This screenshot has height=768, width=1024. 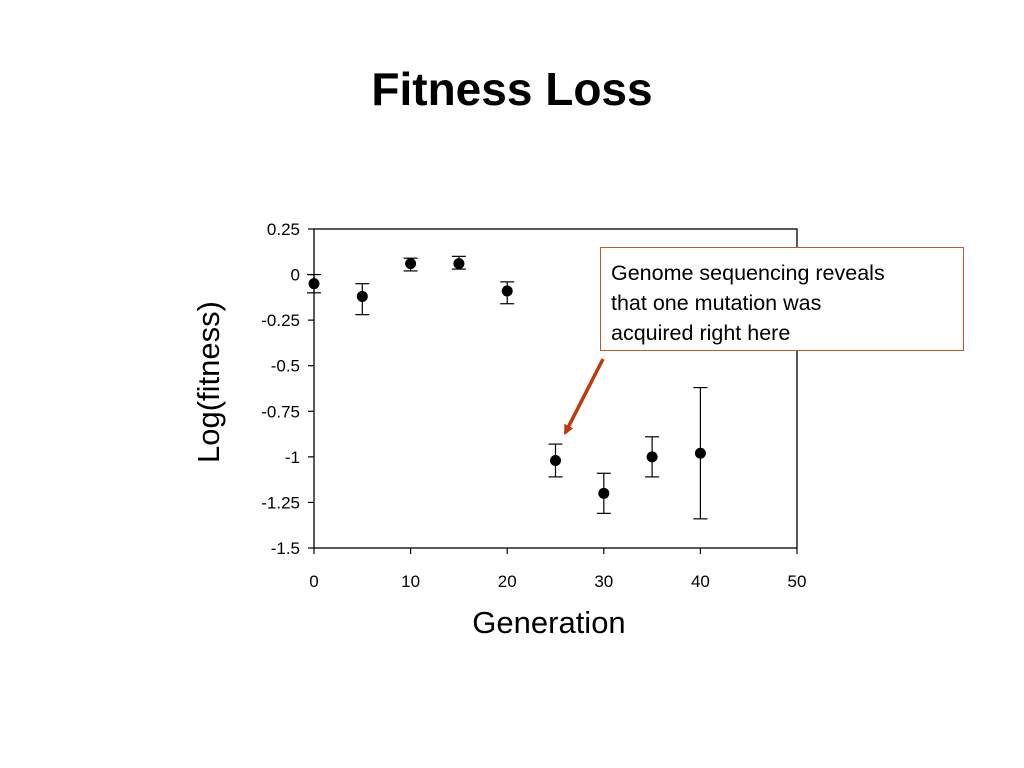 I want to click on data-points, so click(x=507, y=387).